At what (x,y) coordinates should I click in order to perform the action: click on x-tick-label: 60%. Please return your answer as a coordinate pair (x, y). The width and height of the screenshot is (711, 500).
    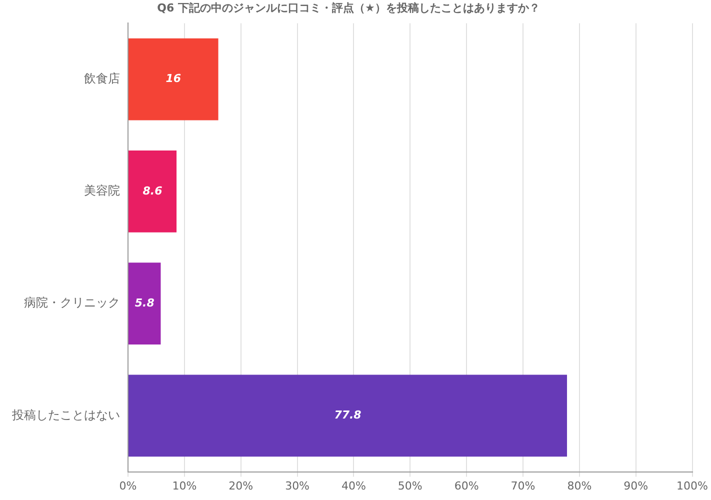
    Looking at the image, I should click on (466, 485).